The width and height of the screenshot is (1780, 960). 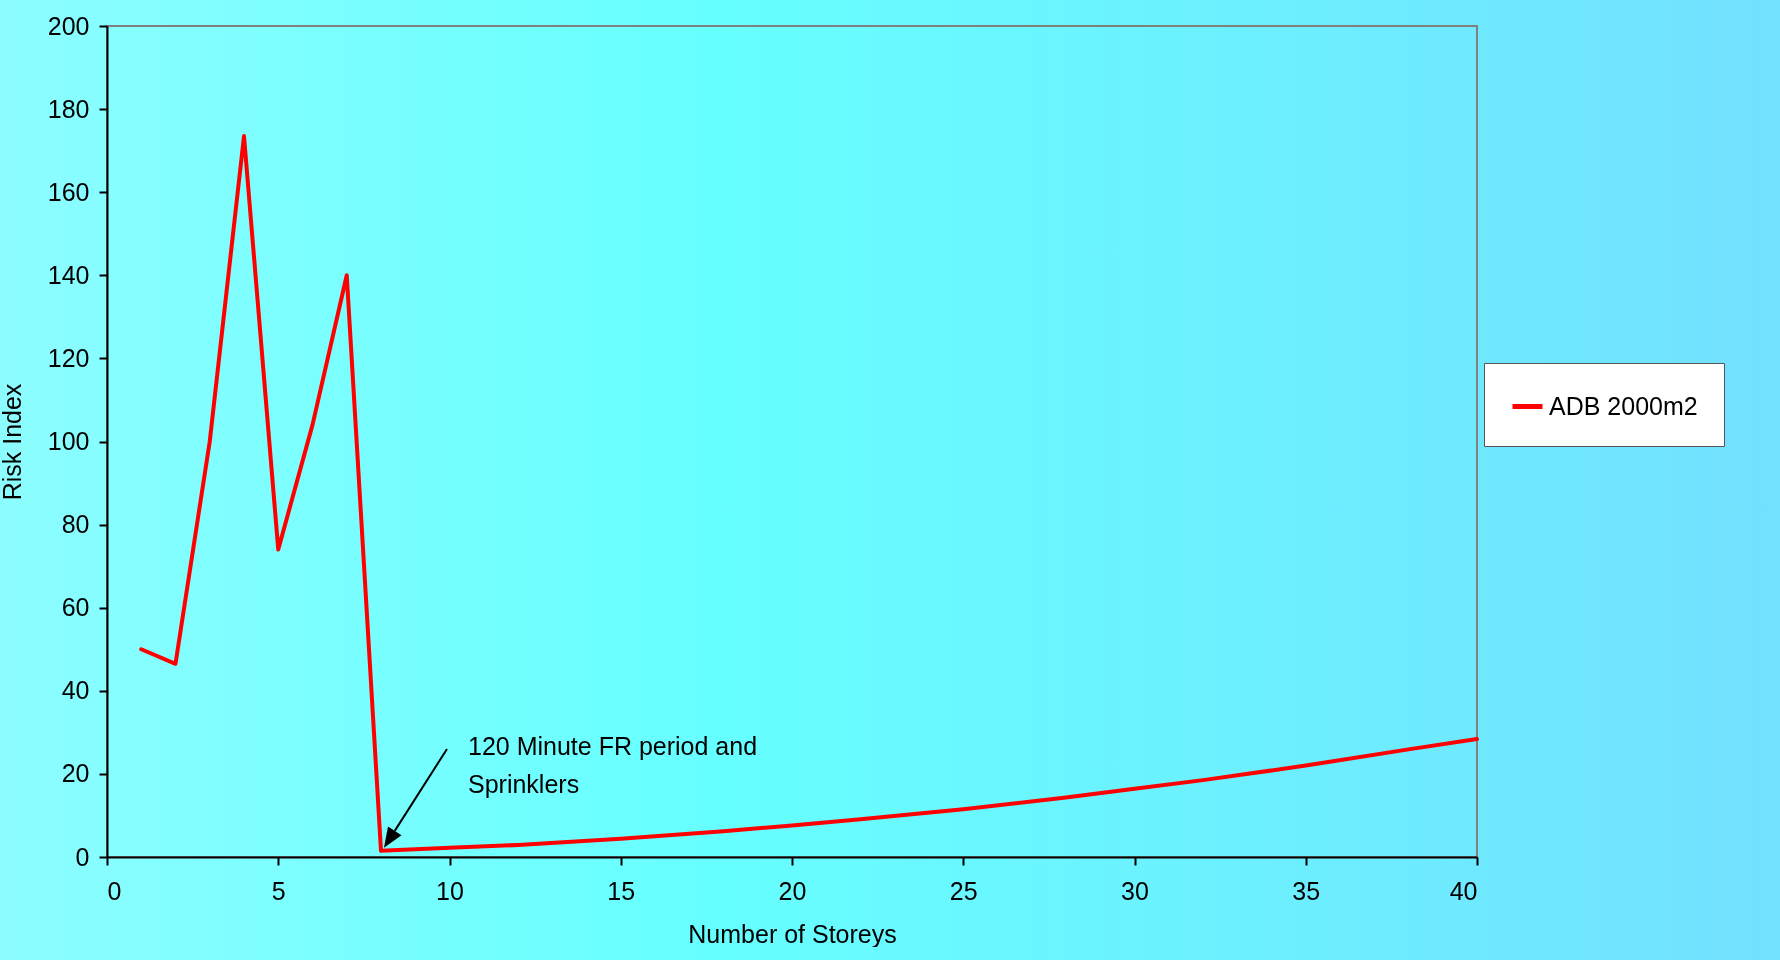 I want to click on y-tick-label: 140, so click(x=68, y=274).